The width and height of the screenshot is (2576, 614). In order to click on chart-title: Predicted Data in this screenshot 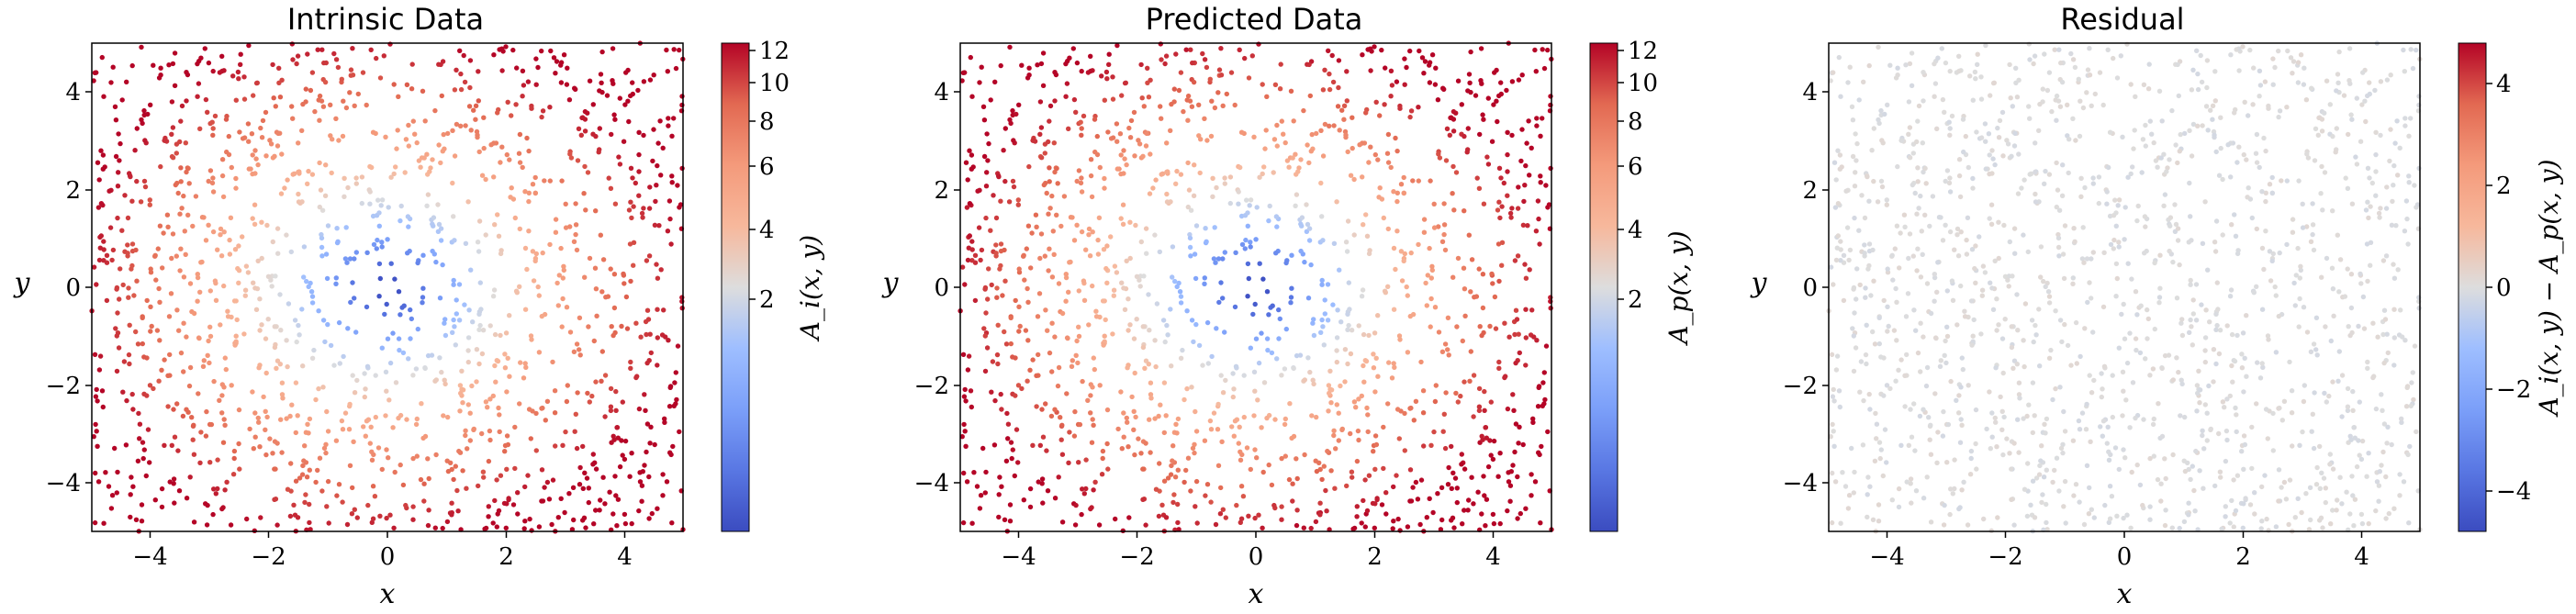, I will do `click(1254, 19)`.